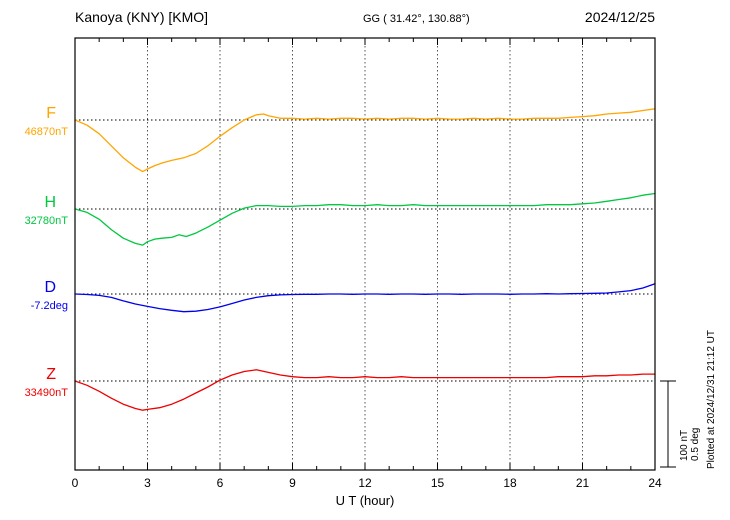 This screenshot has height=520, width=730. What do you see at coordinates (365, 298) in the screenshot?
I see `trace-D` at bounding box center [365, 298].